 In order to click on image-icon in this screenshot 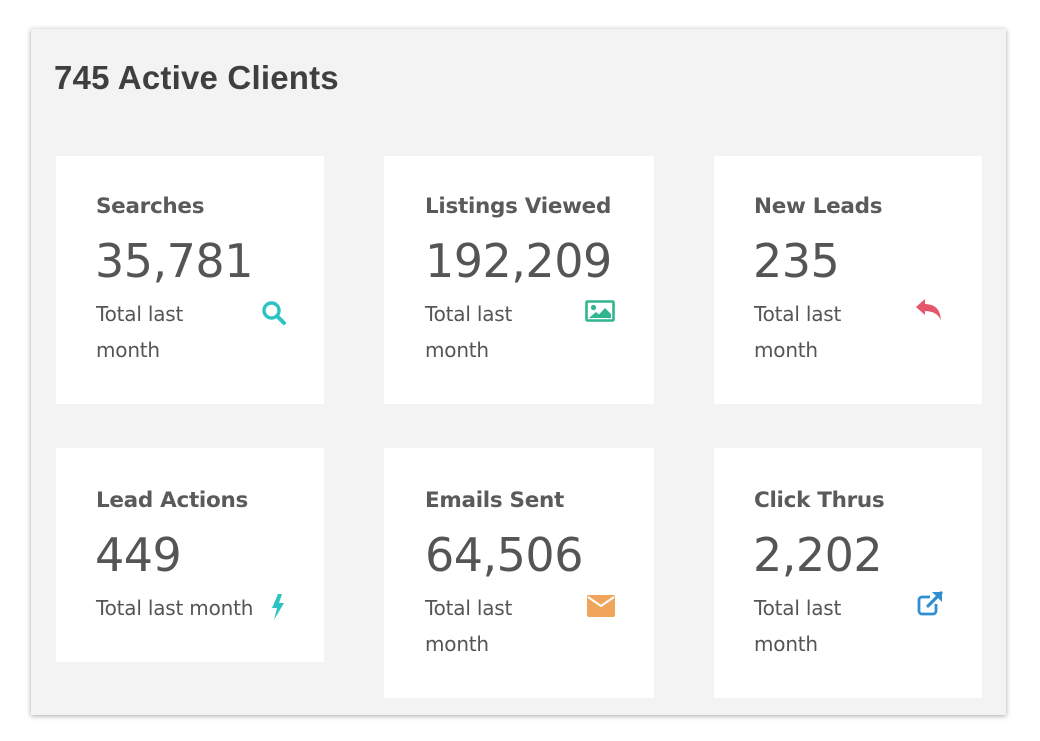, I will do `click(600, 311)`.